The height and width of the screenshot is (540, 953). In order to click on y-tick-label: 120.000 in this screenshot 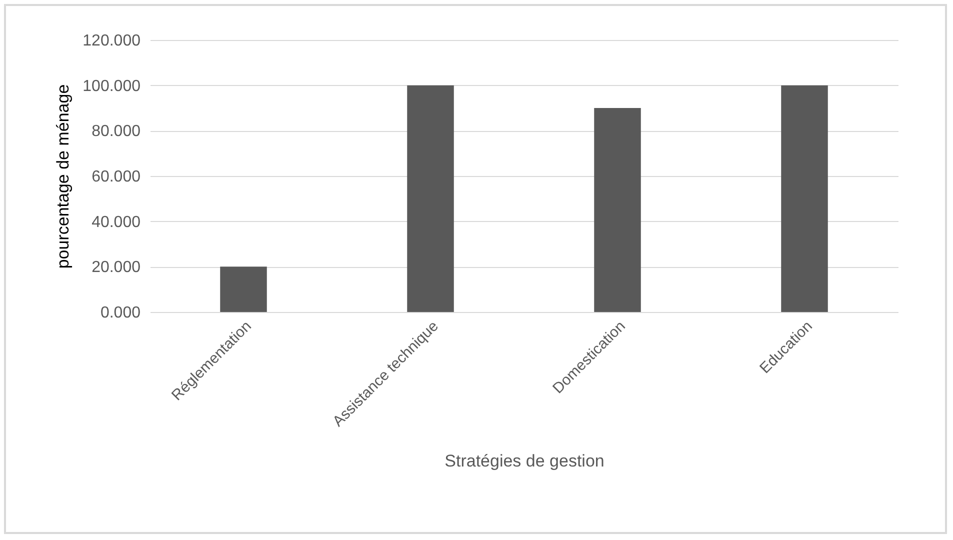, I will do `click(111, 41)`.